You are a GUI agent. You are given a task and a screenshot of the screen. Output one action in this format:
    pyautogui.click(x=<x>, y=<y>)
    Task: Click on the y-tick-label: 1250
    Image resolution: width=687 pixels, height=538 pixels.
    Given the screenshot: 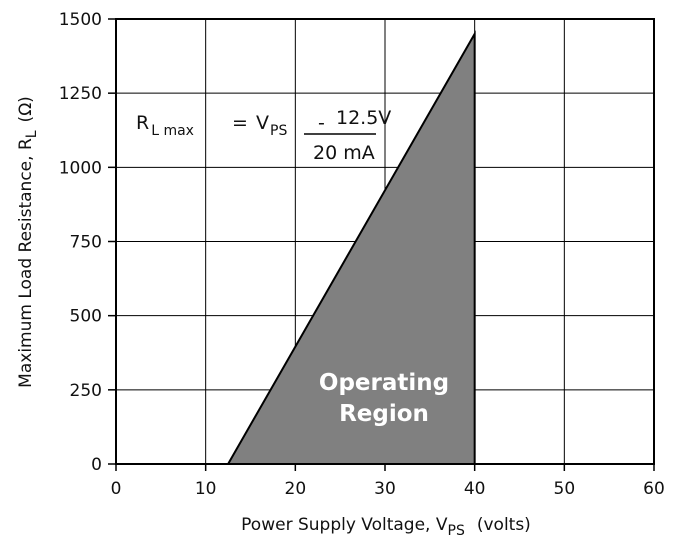 What is the action you would take?
    pyautogui.click(x=80, y=94)
    